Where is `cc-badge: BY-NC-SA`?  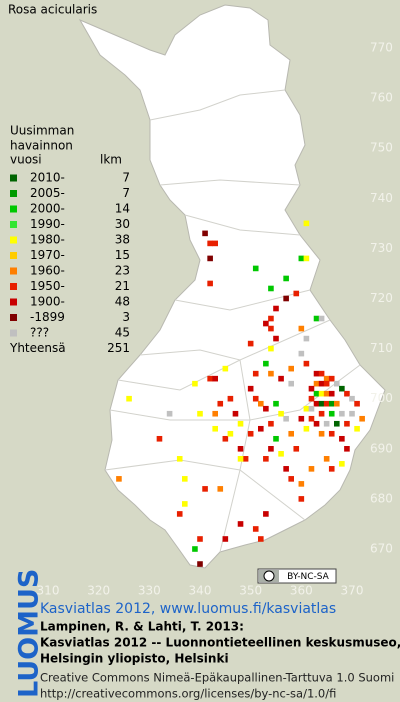
cc-badge: BY-NC-SA is located at coordinates (297, 576).